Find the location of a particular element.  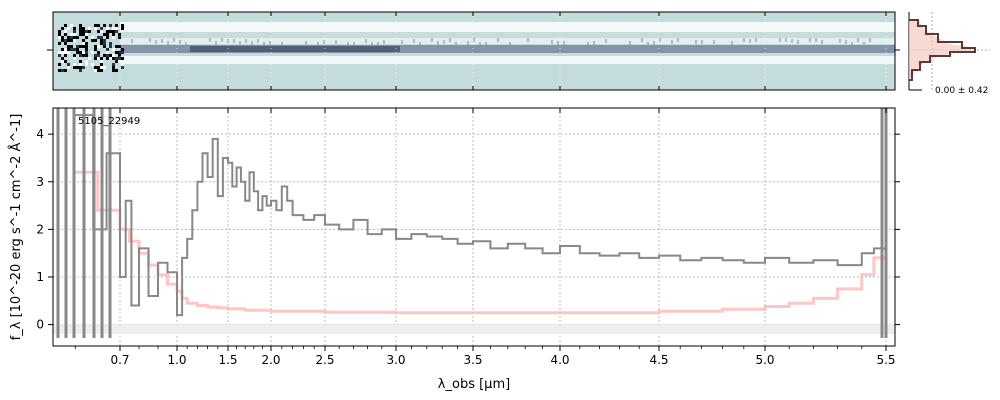

x-tick-label: 5.5 is located at coordinates (885, 360).